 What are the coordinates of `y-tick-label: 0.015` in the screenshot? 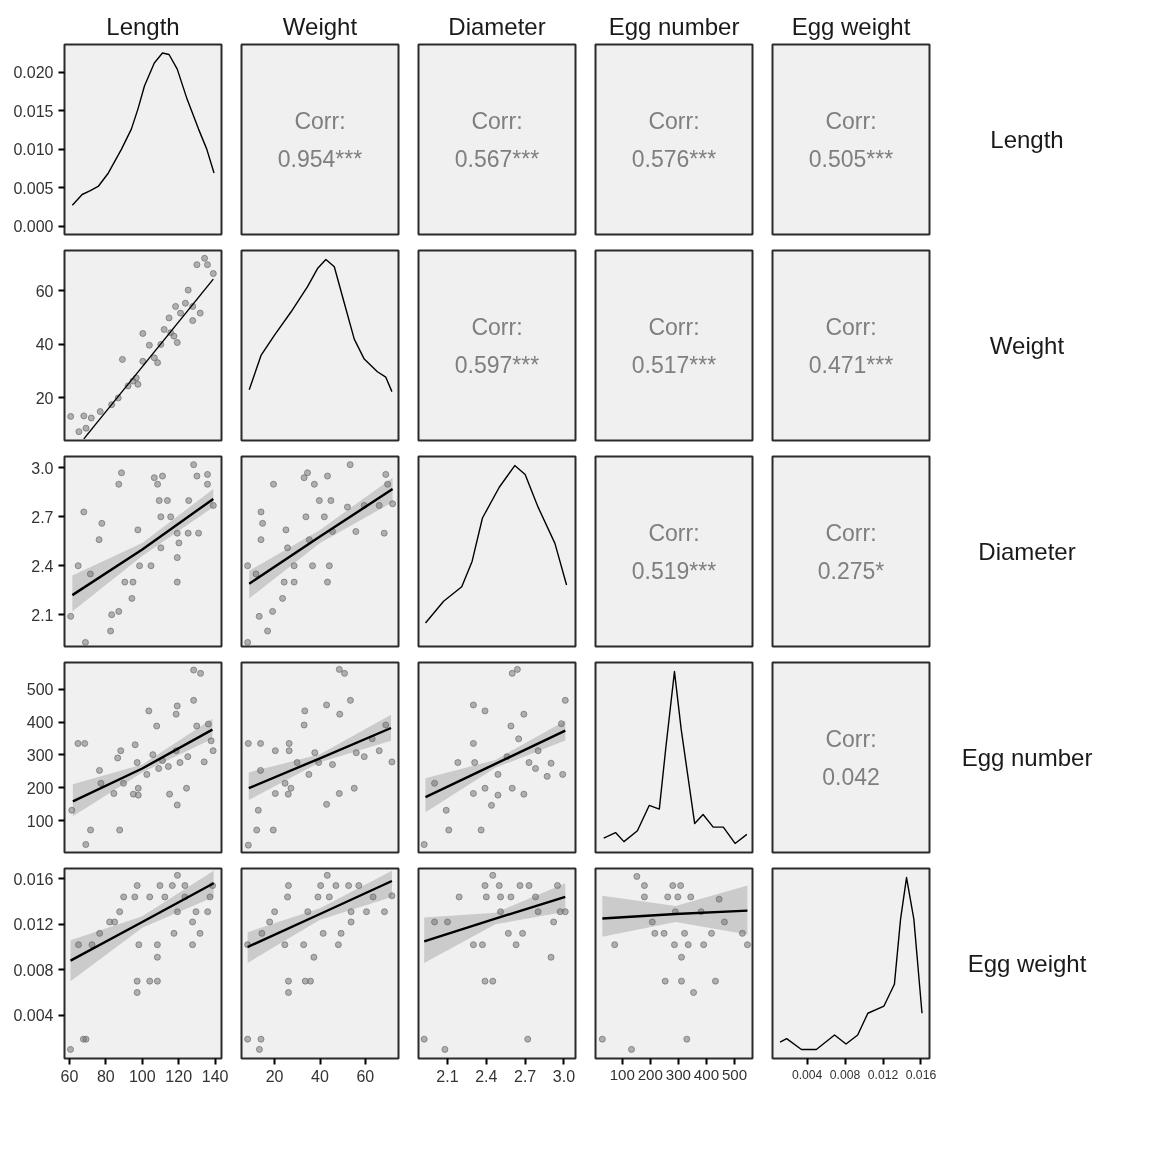 It's located at (33, 111).